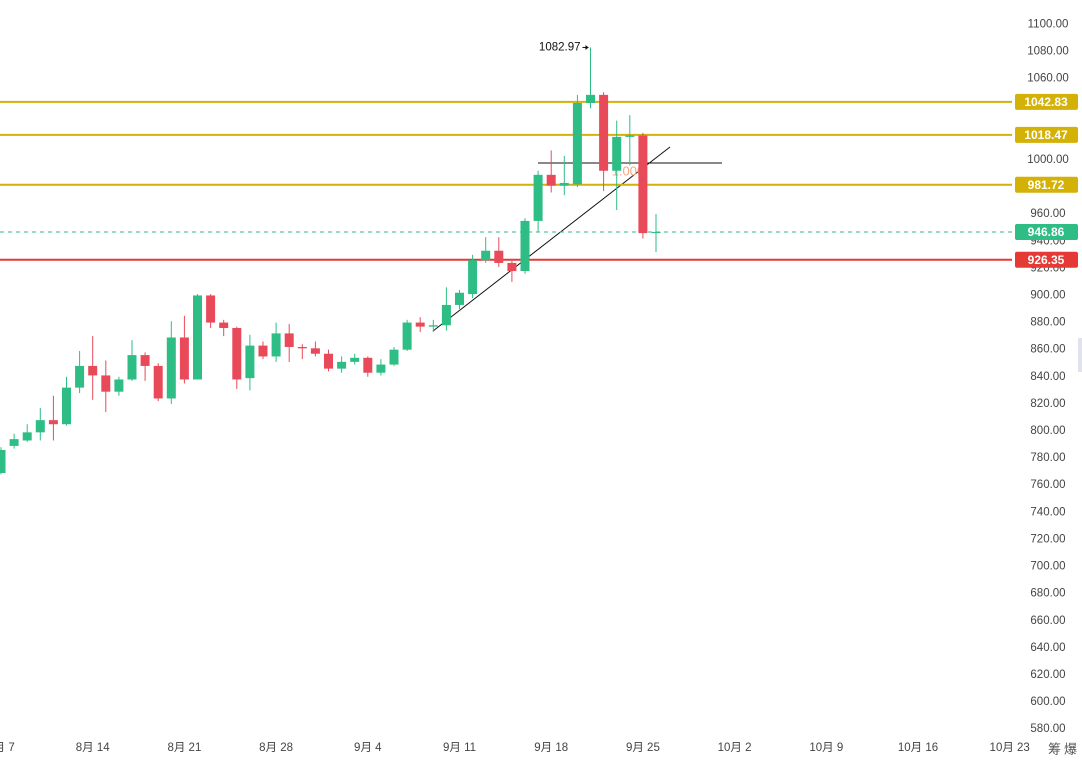 The width and height of the screenshot is (1082, 764). I want to click on y-tick-label: 620.00, so click(1047, 675).